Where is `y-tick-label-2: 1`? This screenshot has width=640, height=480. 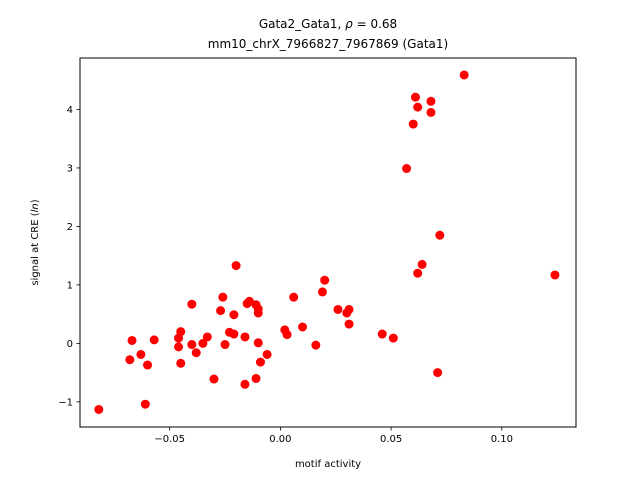 y-tick-label-2: 1 is located at coordinates (70, 285).